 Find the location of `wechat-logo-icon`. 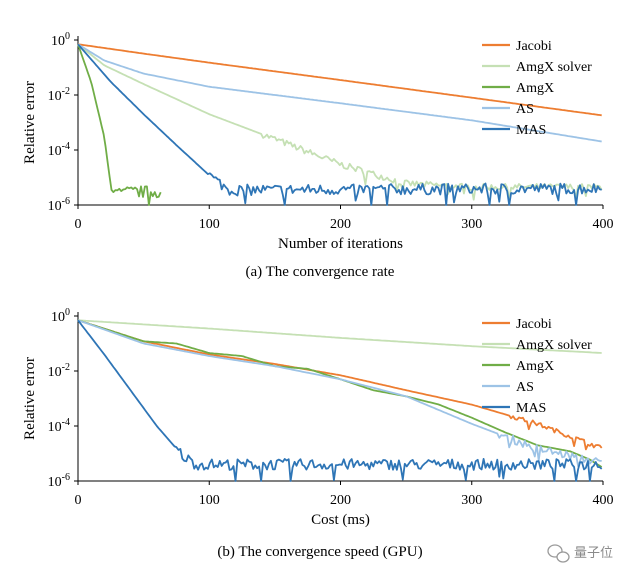

wechat-logo-icon is located at coordinates (558, 553).